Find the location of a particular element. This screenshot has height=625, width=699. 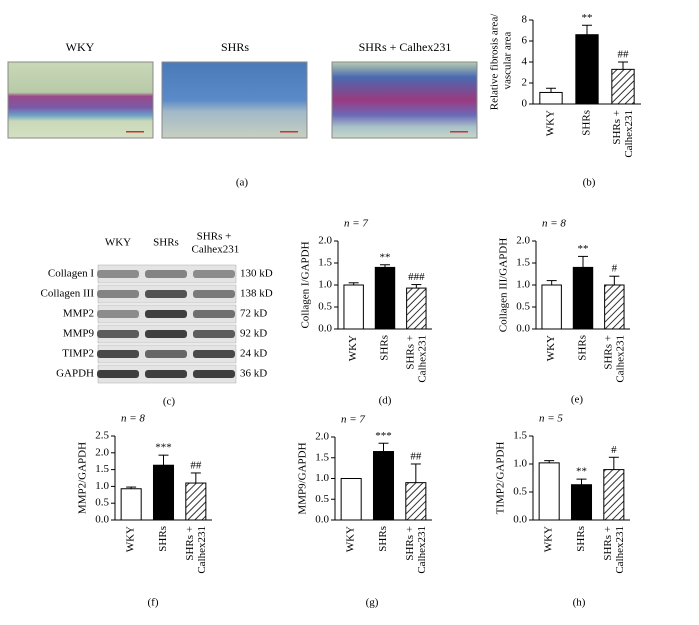

panel-label: (f) is located at coordinates (153, 603).